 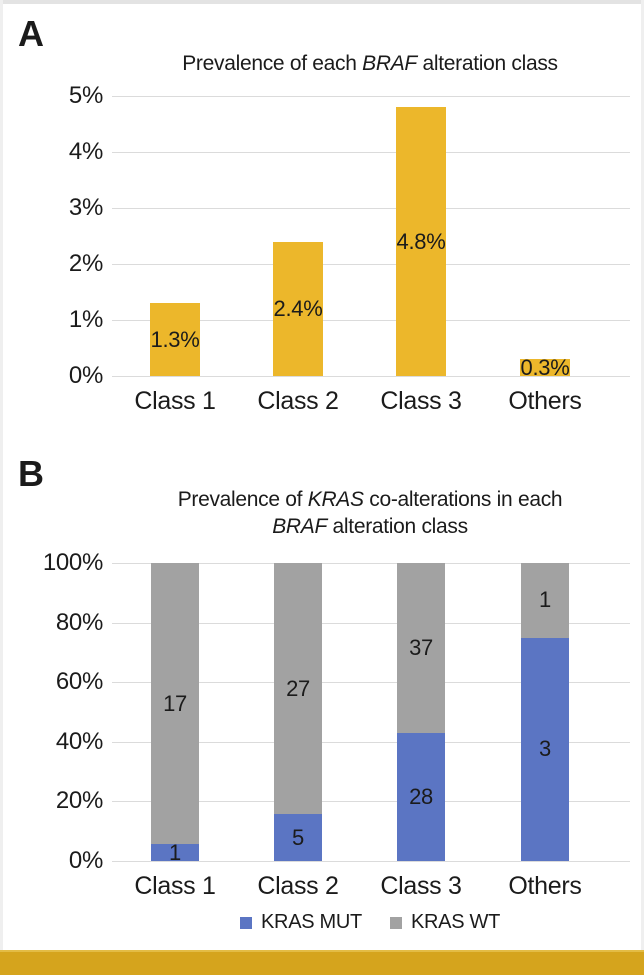 I want to click on bar-value-label: 1.3%, so click(x=175, y=339).